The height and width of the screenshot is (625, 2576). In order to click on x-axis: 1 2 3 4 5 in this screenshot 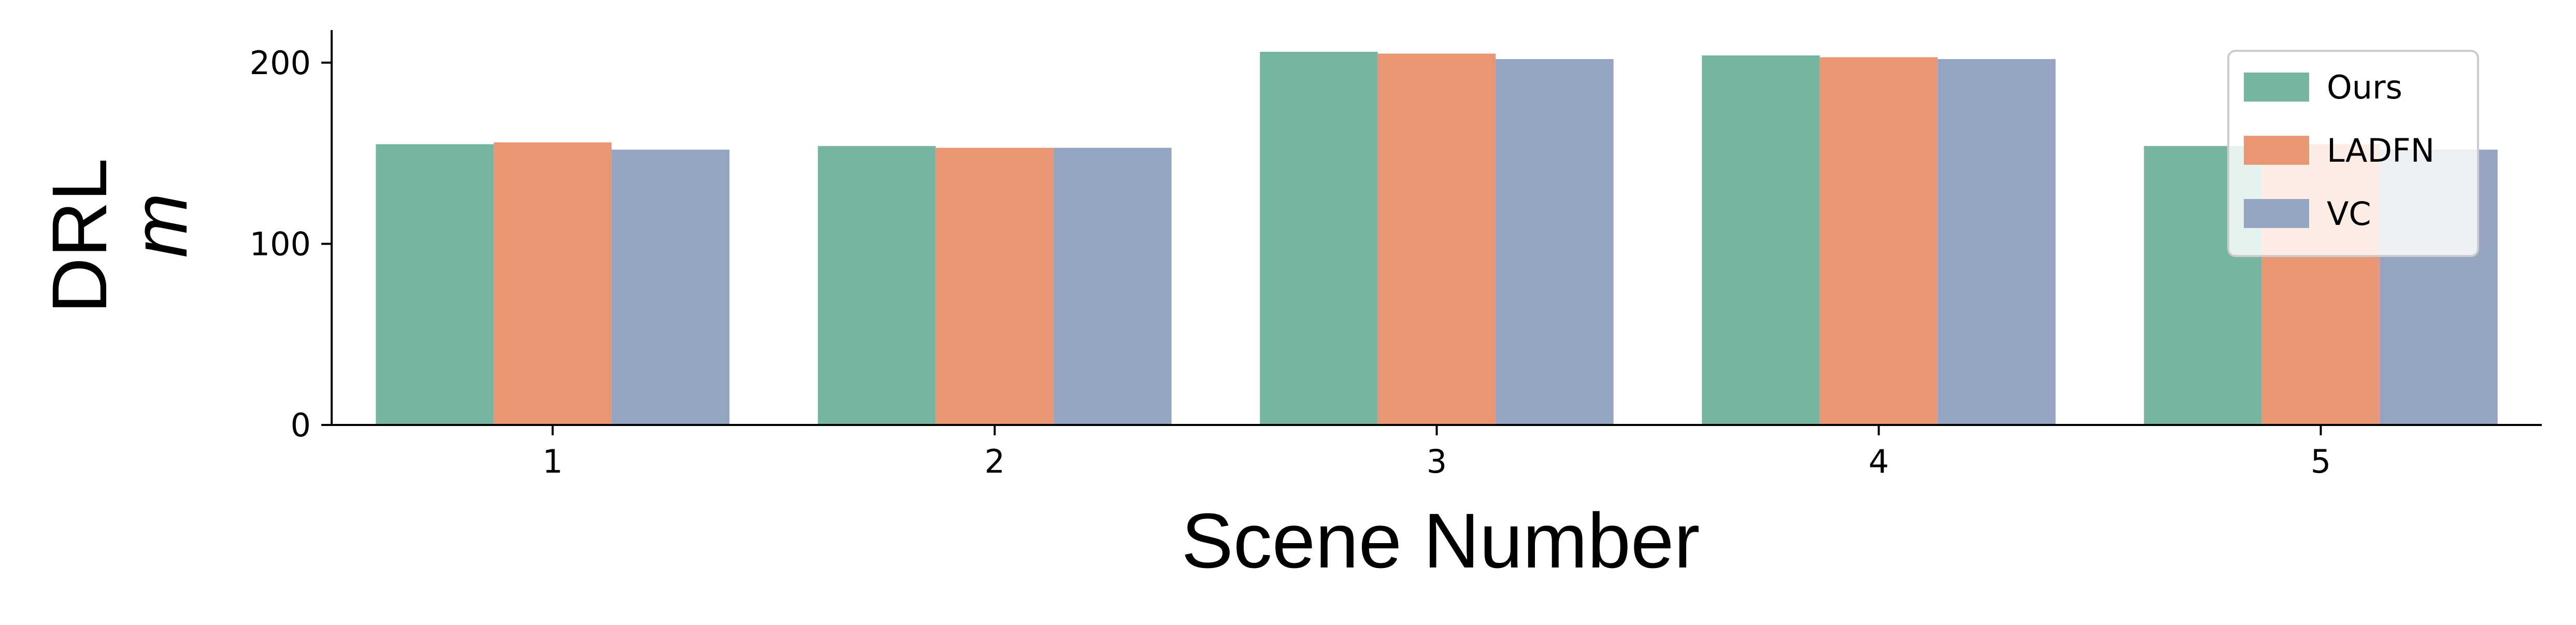, I will do `click(1437, 452)`.